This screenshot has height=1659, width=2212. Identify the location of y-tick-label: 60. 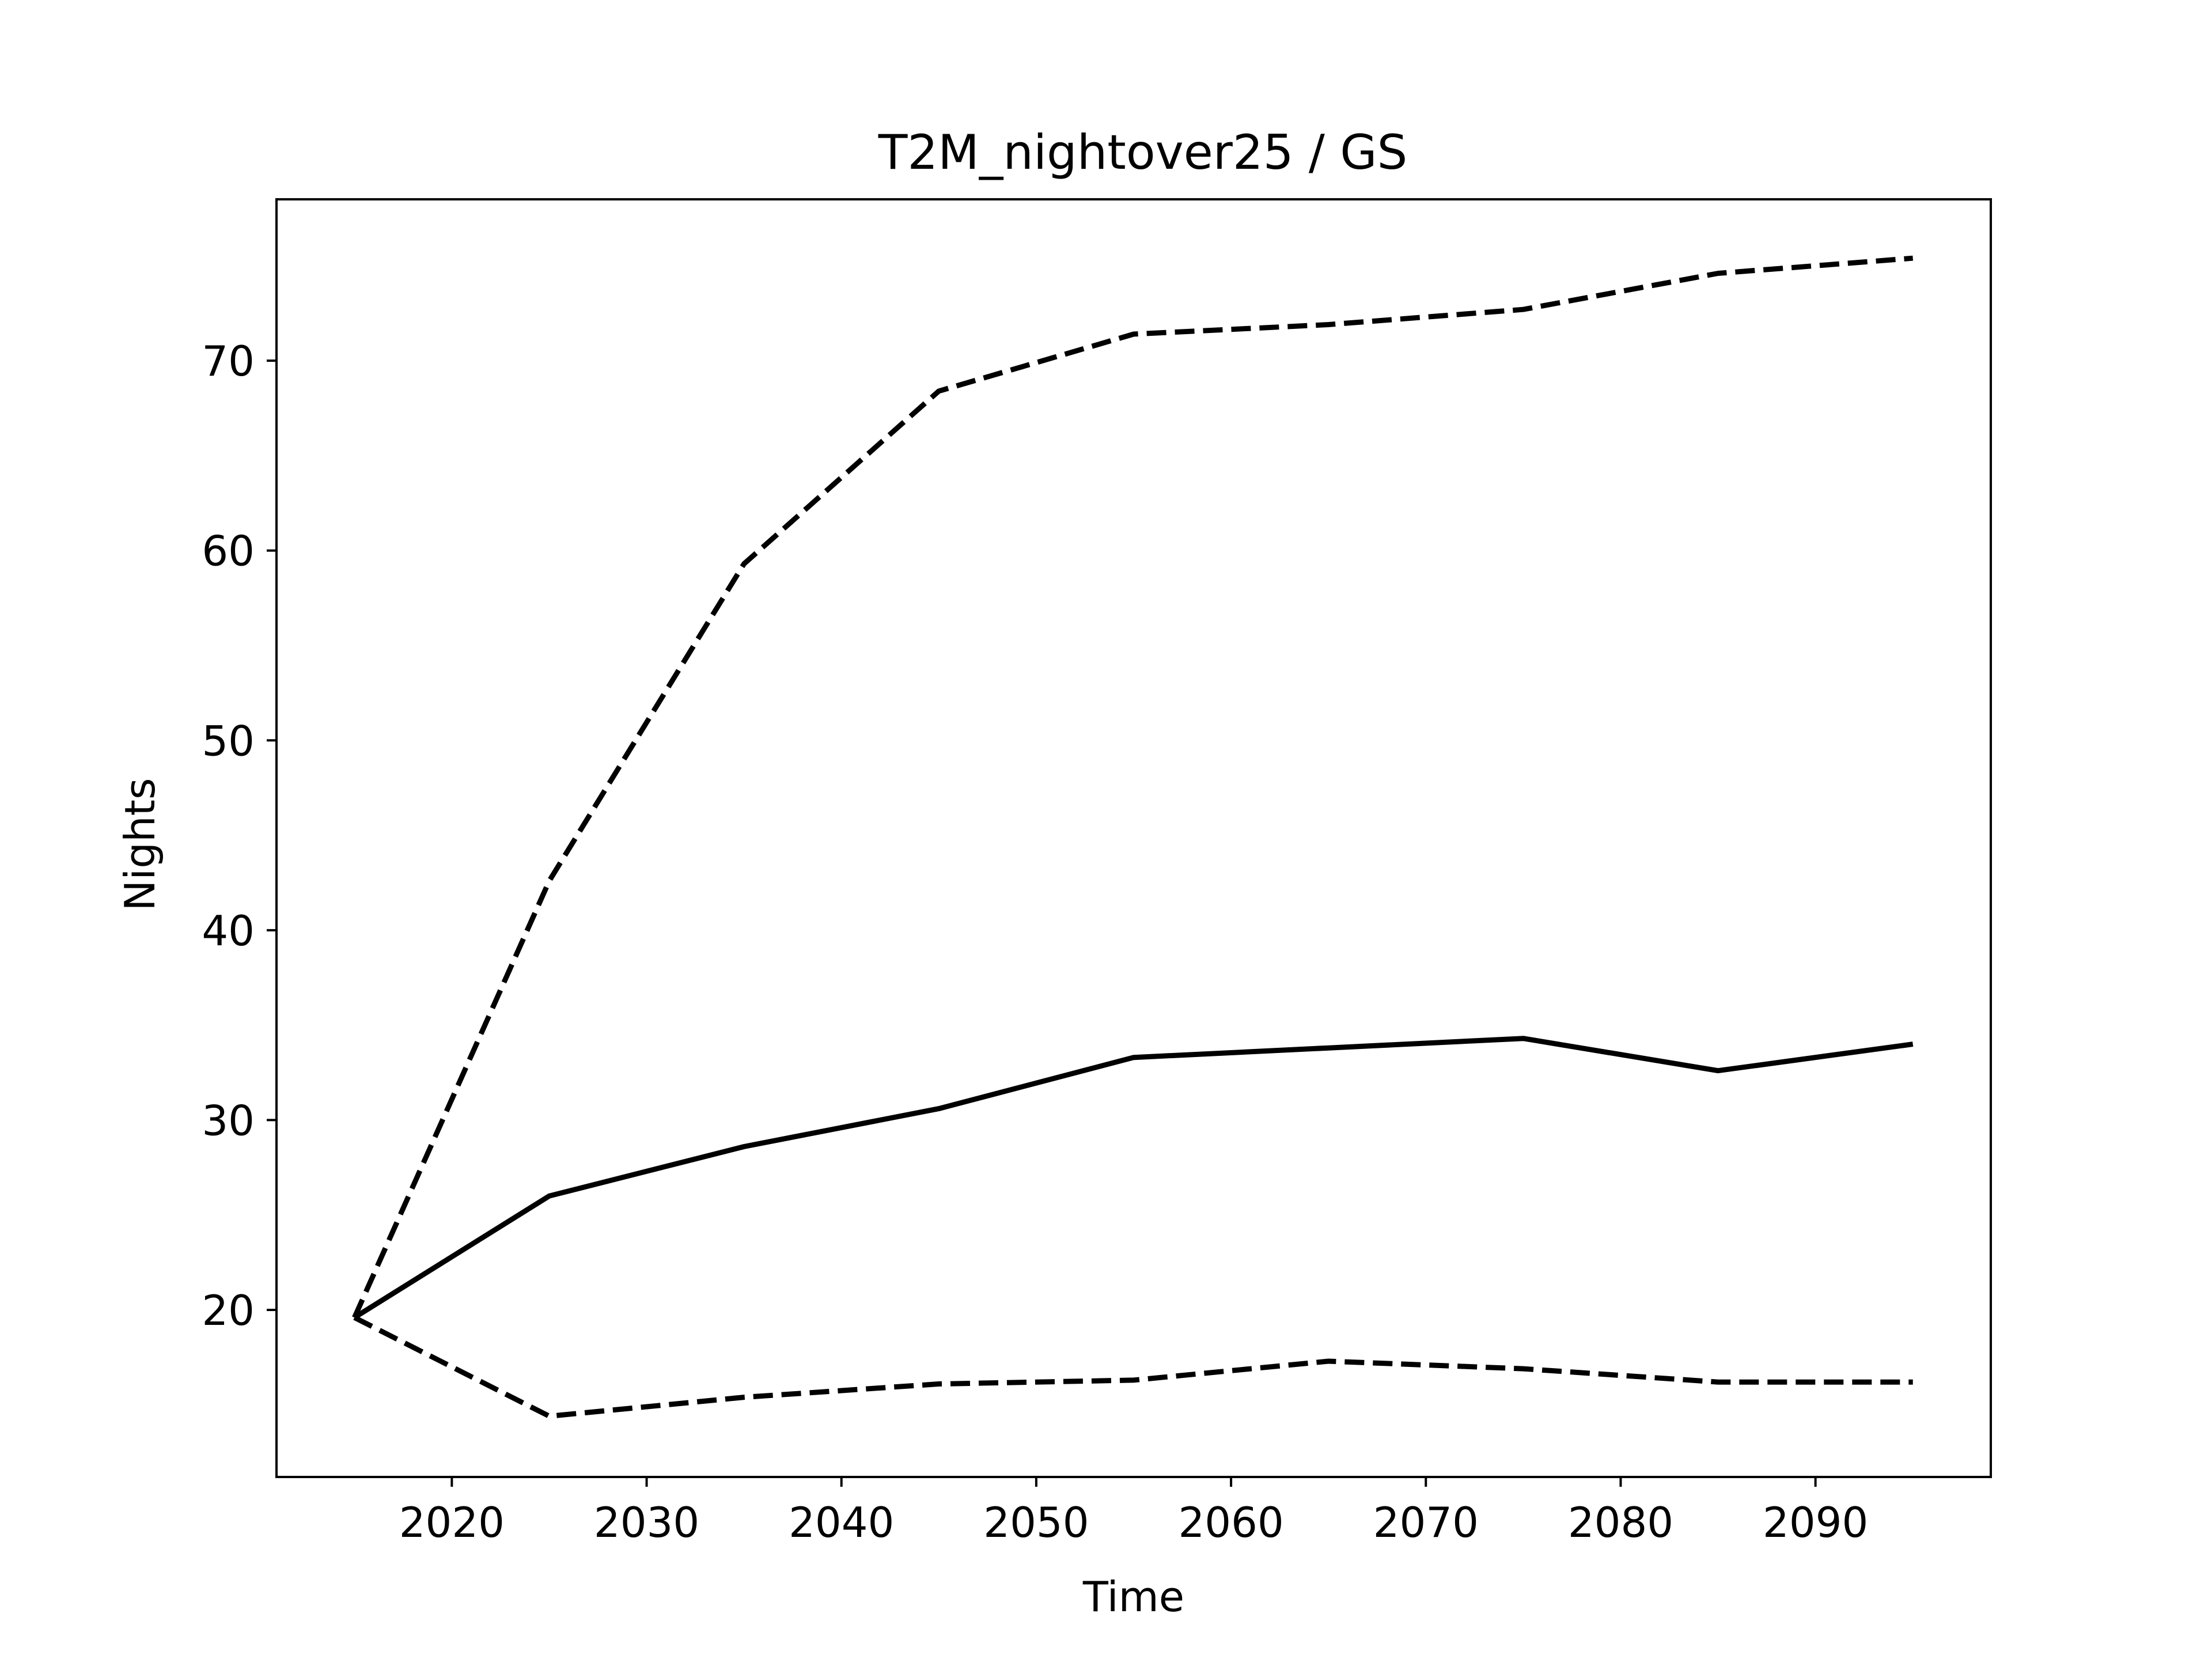
(228, 551).